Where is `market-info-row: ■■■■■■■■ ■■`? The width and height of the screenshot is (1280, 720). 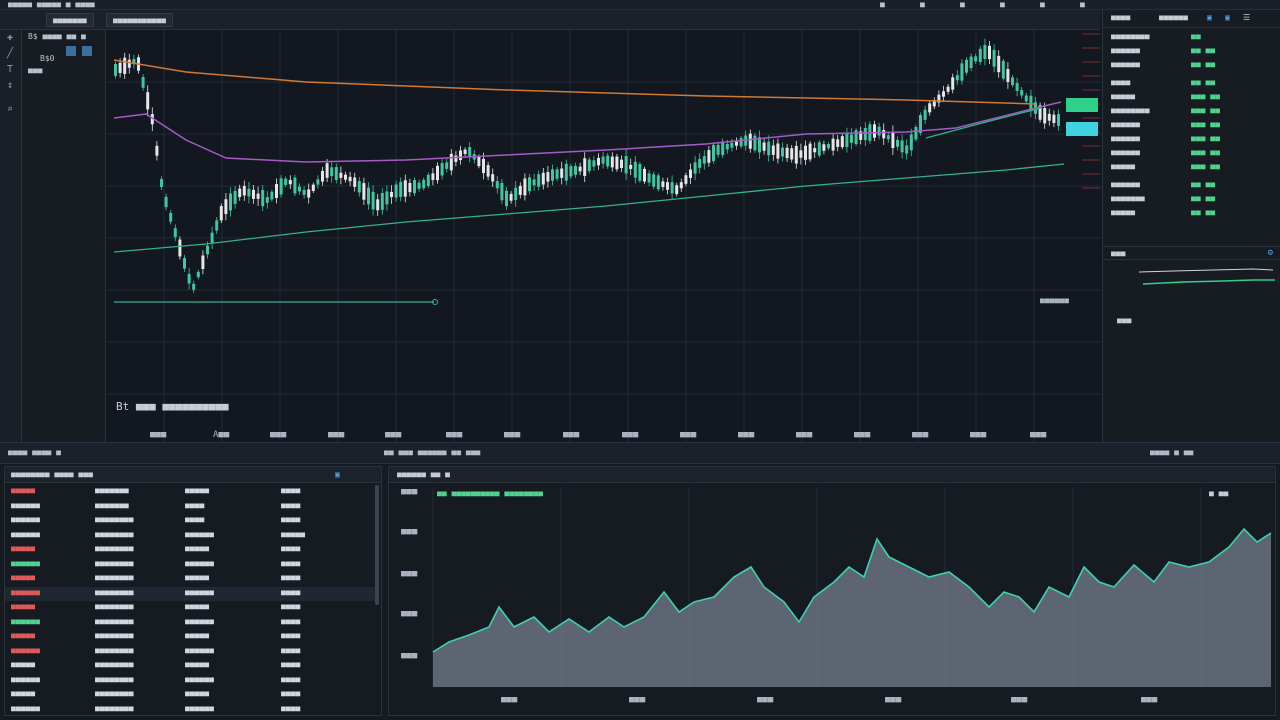
market-info-row: ■■■■■■■■ ■■ is located at coordinates (1193, 38).